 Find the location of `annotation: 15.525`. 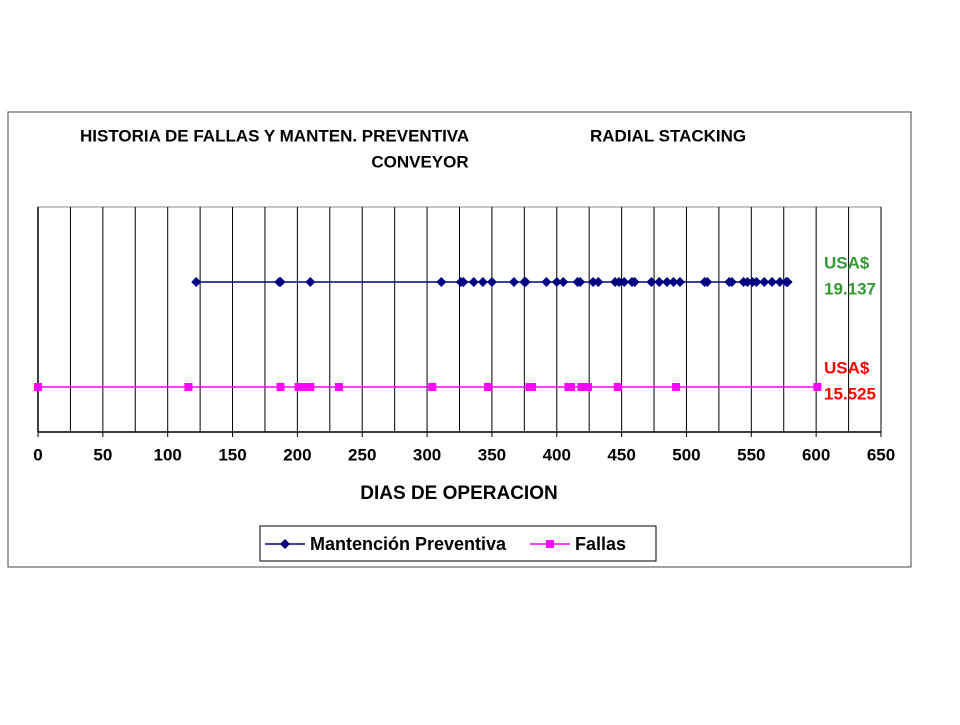

annotation: 15.525 is located at coordinates (850, 393).